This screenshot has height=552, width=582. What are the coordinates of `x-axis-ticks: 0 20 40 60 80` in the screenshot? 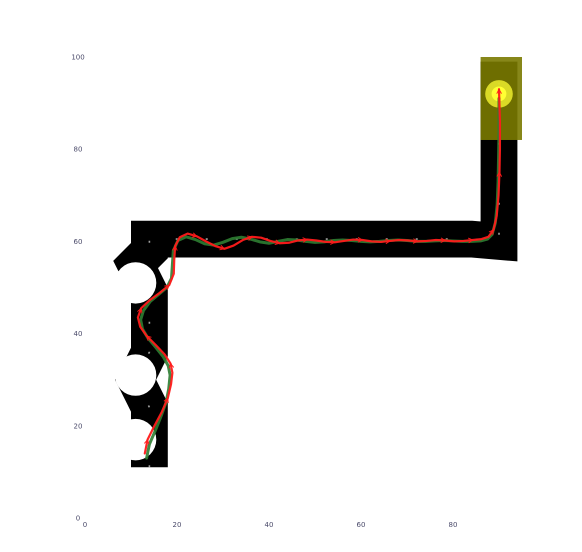 It's located at (270, 525).